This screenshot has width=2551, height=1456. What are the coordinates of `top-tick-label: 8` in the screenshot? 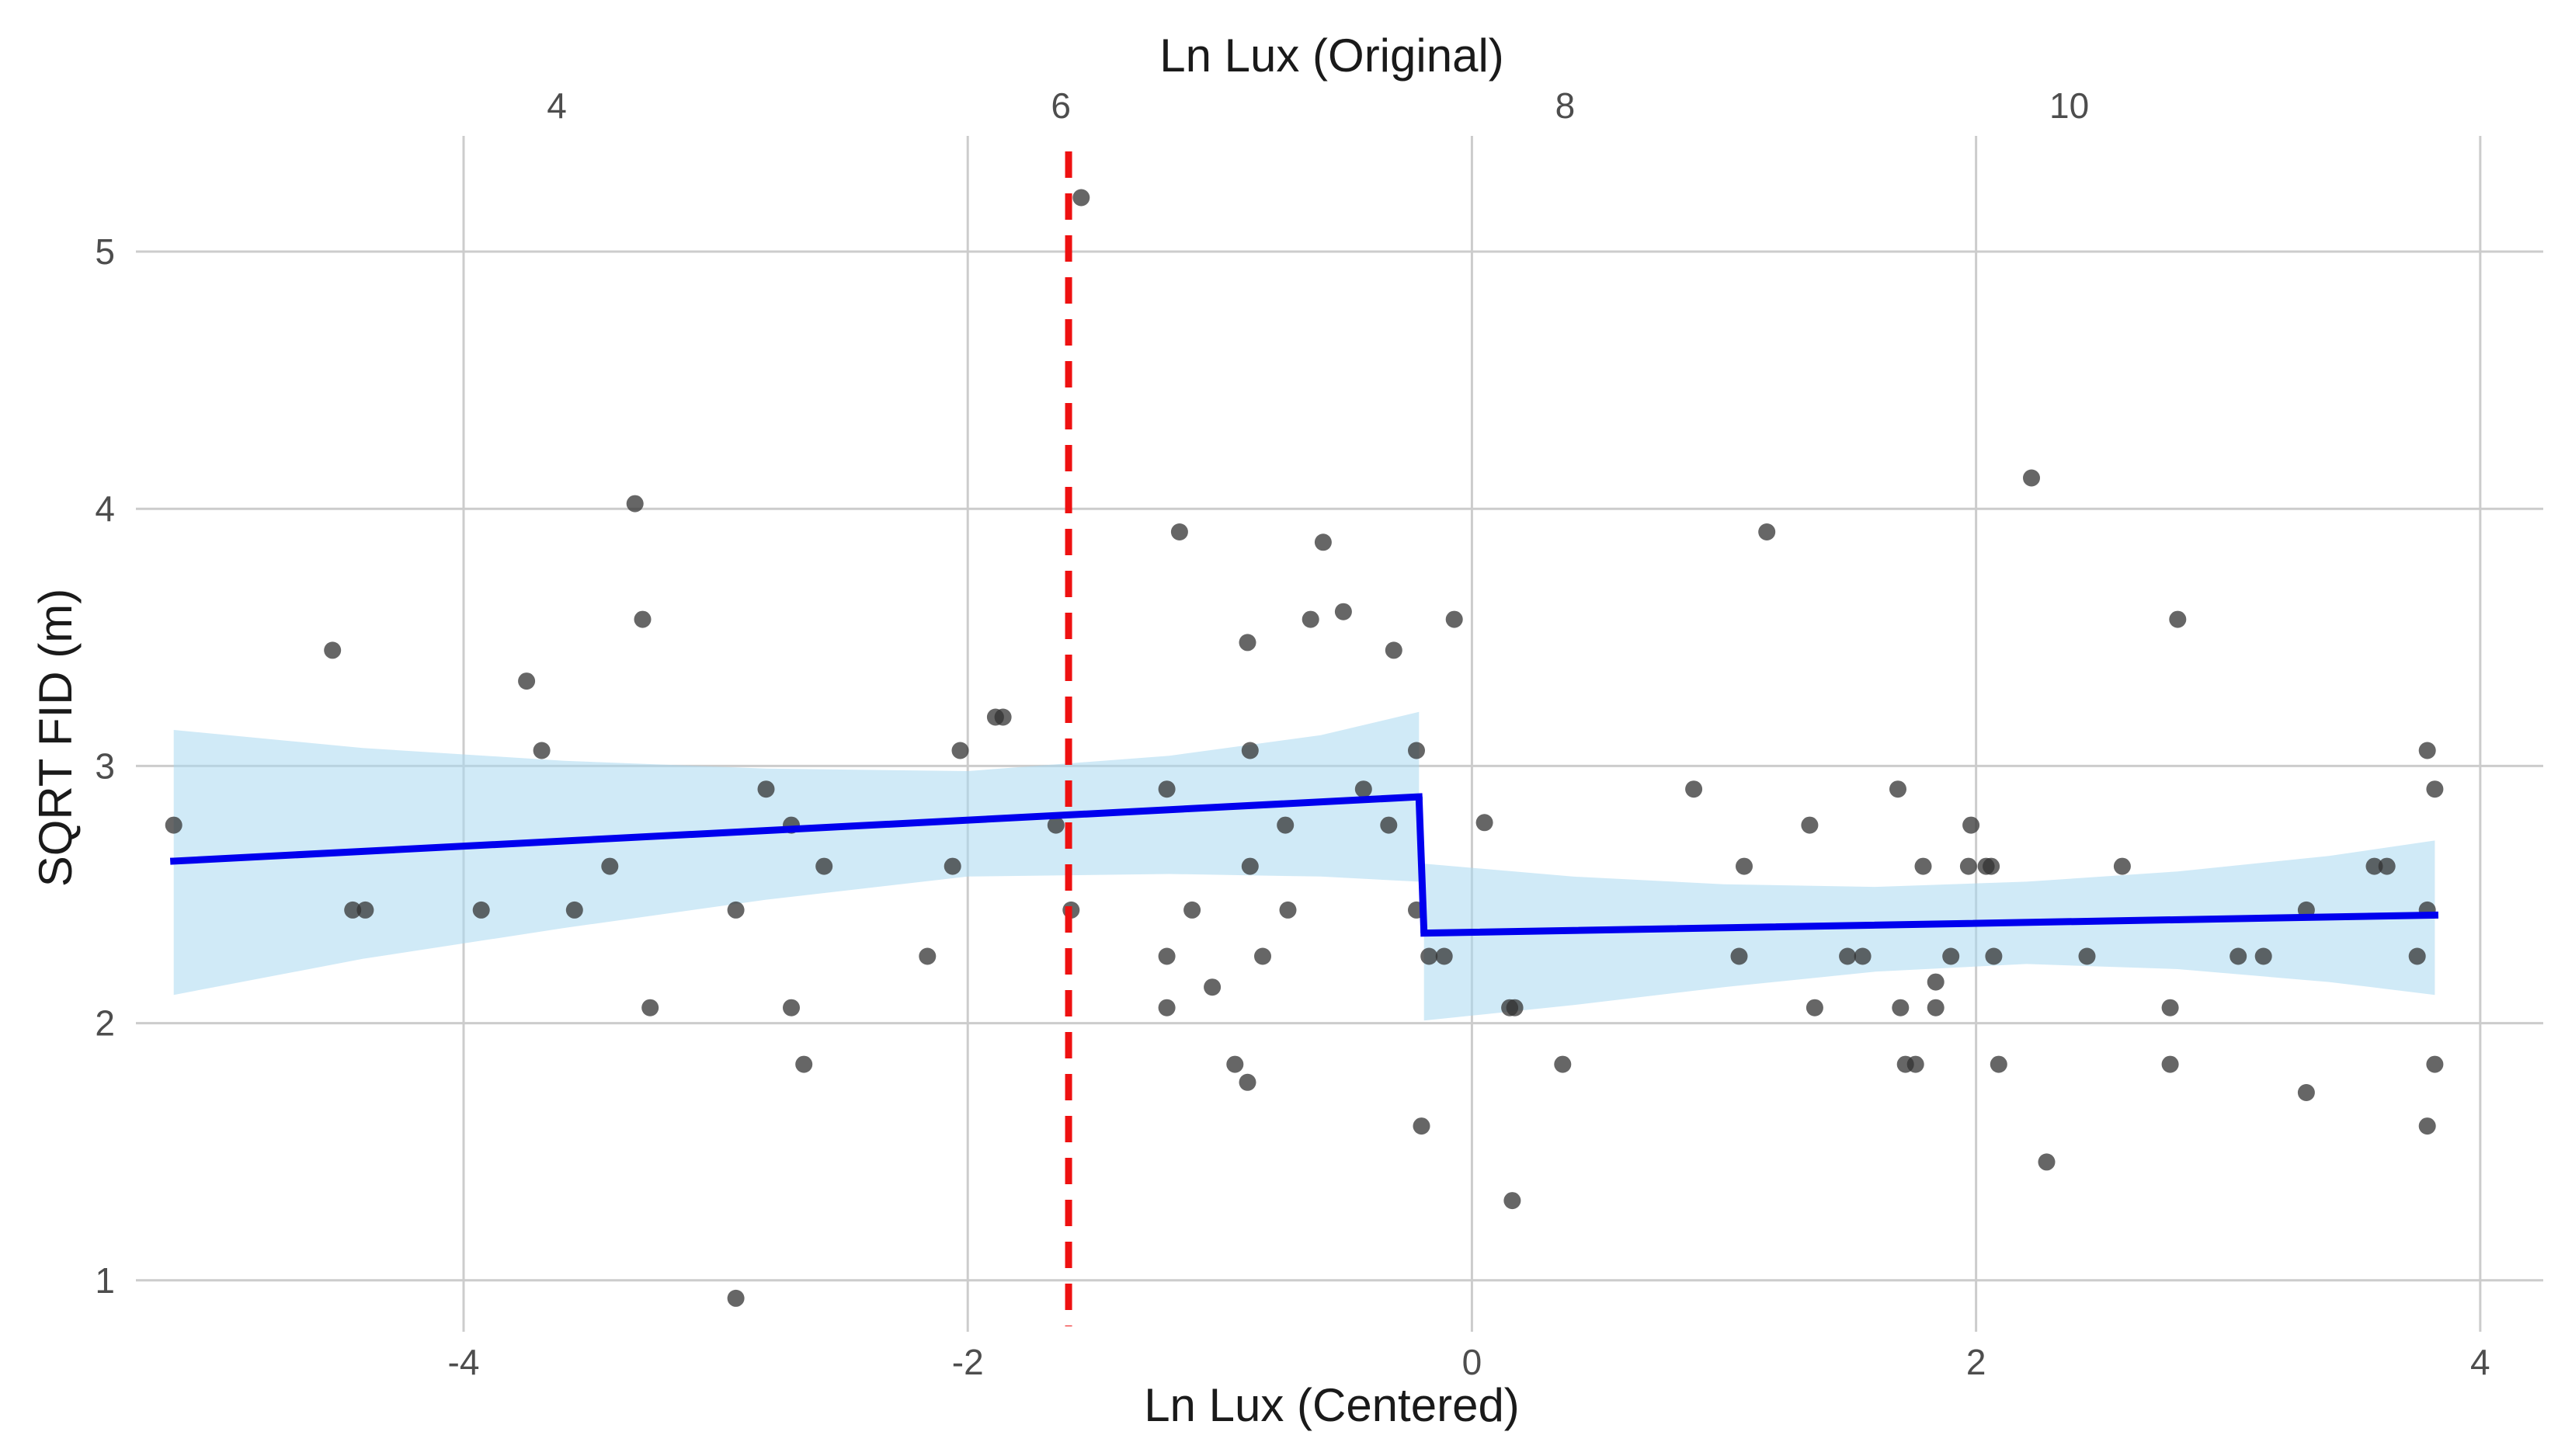 It's located at (1565, 106).